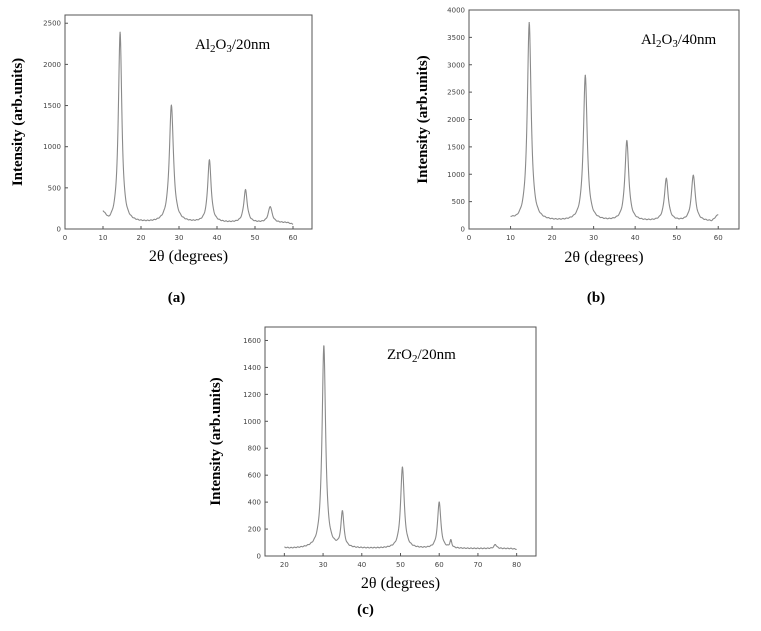  I want to click on y-tick-label: 1200, so click(252, 395).